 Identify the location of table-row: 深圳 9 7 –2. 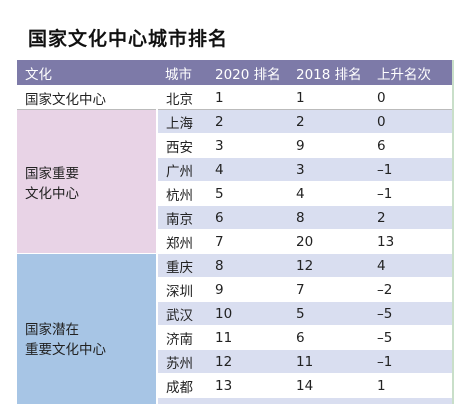
(234, 289).